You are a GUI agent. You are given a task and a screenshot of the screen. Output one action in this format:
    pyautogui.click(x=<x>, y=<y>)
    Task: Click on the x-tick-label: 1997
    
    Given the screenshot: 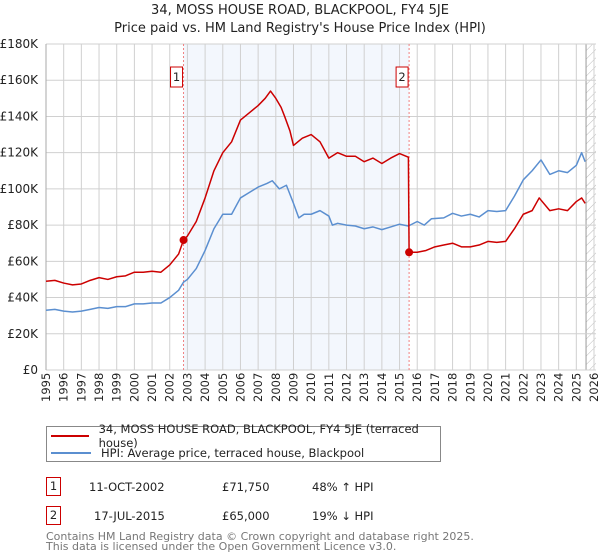 What is the action you would take?
    pyautogui.click(x=81, y=387)
    